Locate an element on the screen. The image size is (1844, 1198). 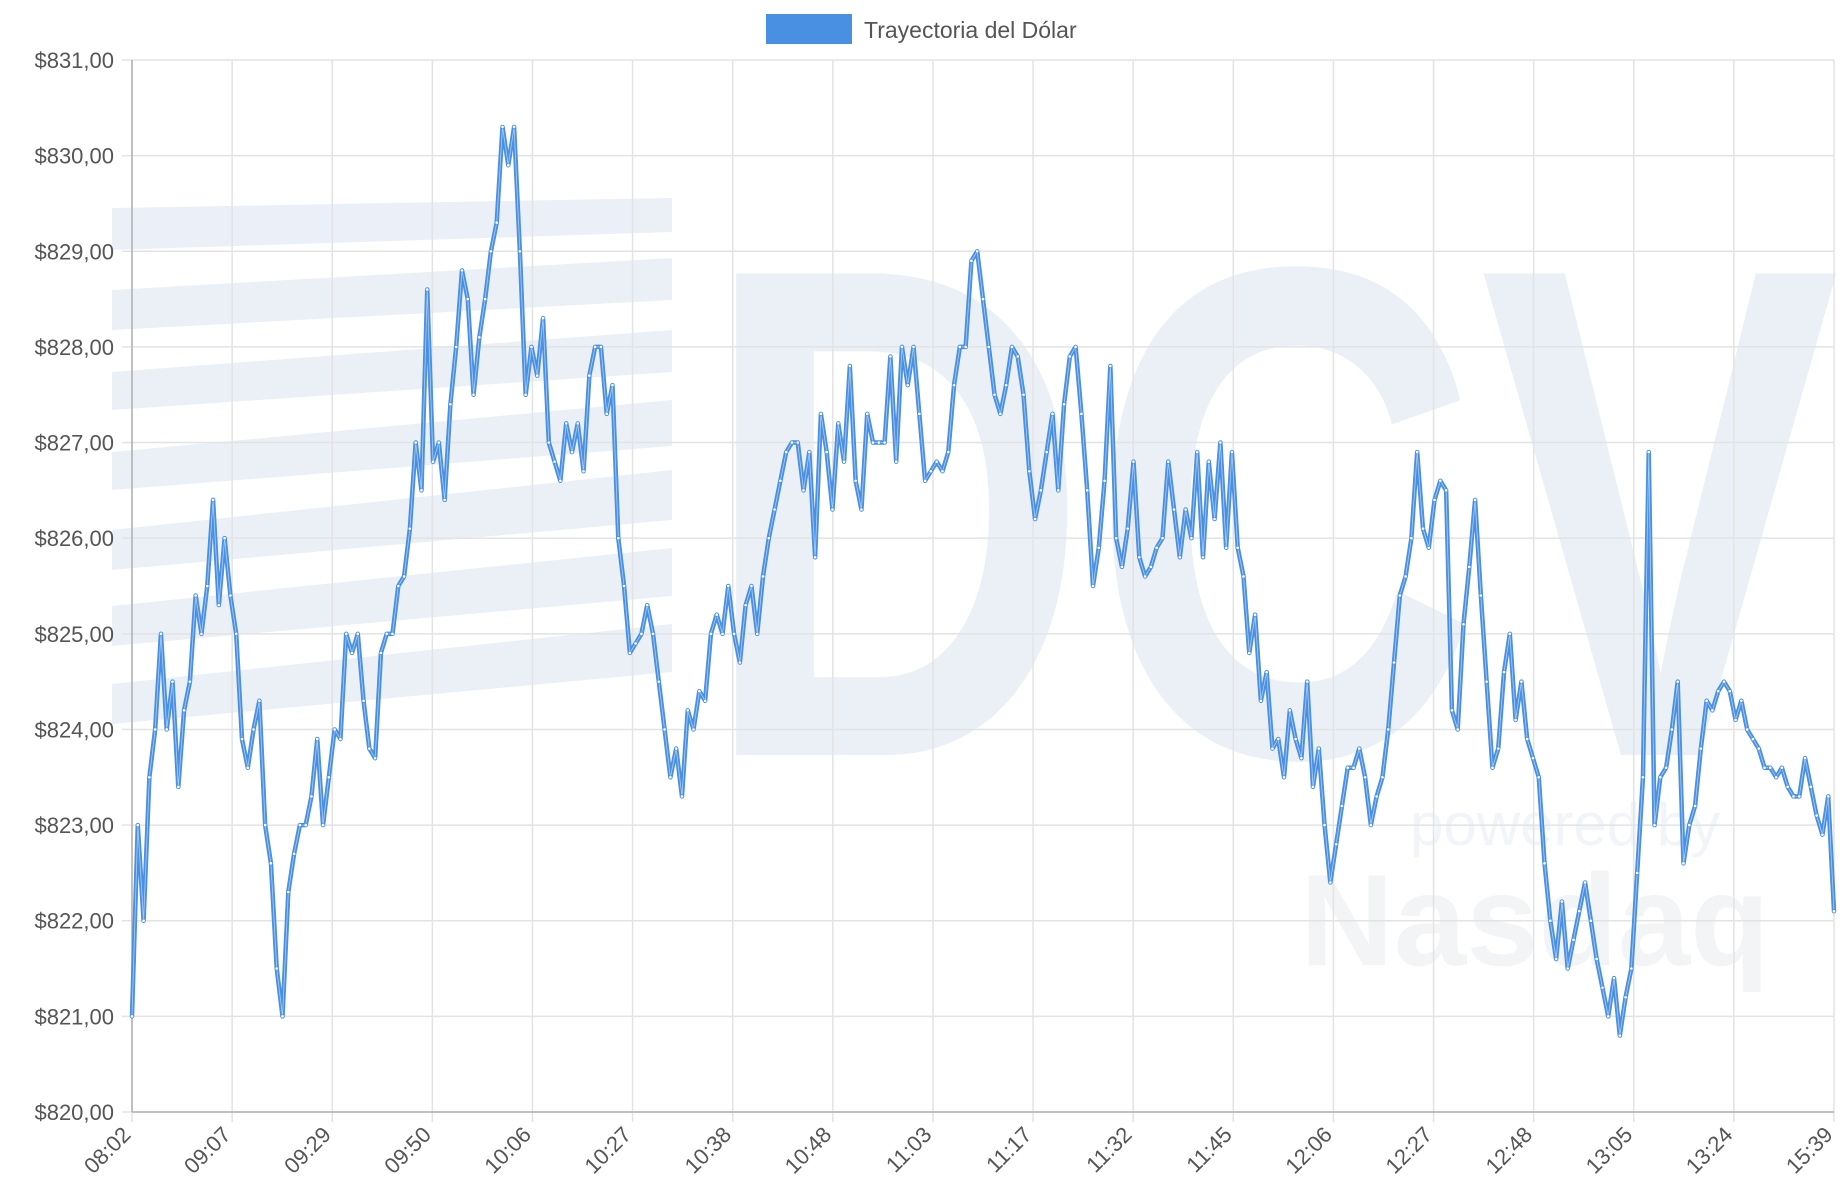
legend-swatch is located at coordinates (809, 29).